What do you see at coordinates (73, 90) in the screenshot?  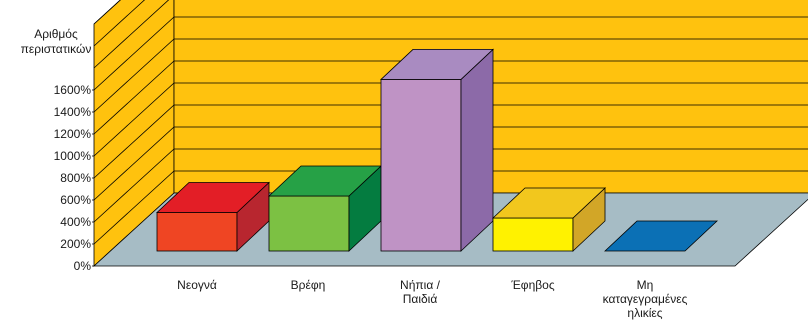 I see `y-tick-label: 1600%` at bounding box center [73, 90].